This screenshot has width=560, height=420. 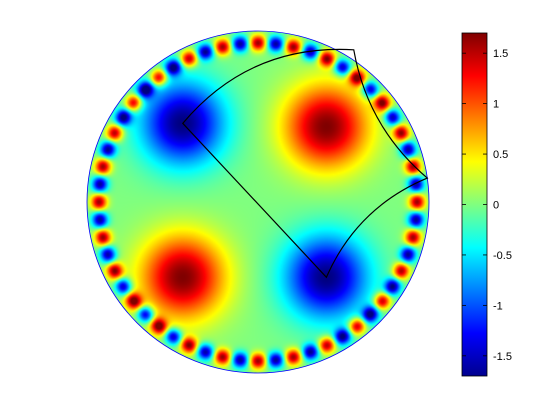 I want to click on colorbar: 1.5 1 0.5 0 -0.5 -1 -1.5, so click(x=486, y=204).